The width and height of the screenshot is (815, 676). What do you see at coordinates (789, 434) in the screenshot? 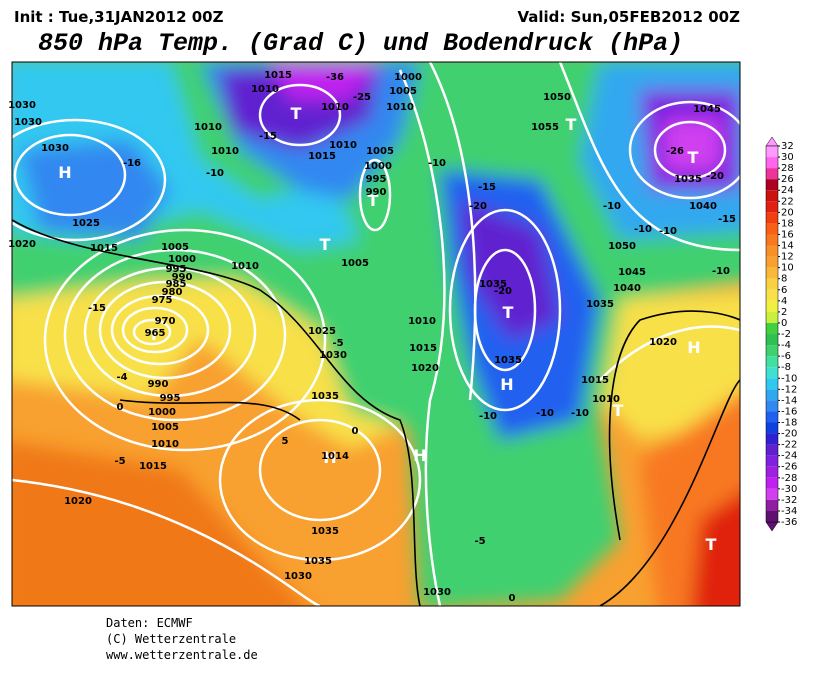
I see `colorbar-label: -20` at bounding box center [789, 434].